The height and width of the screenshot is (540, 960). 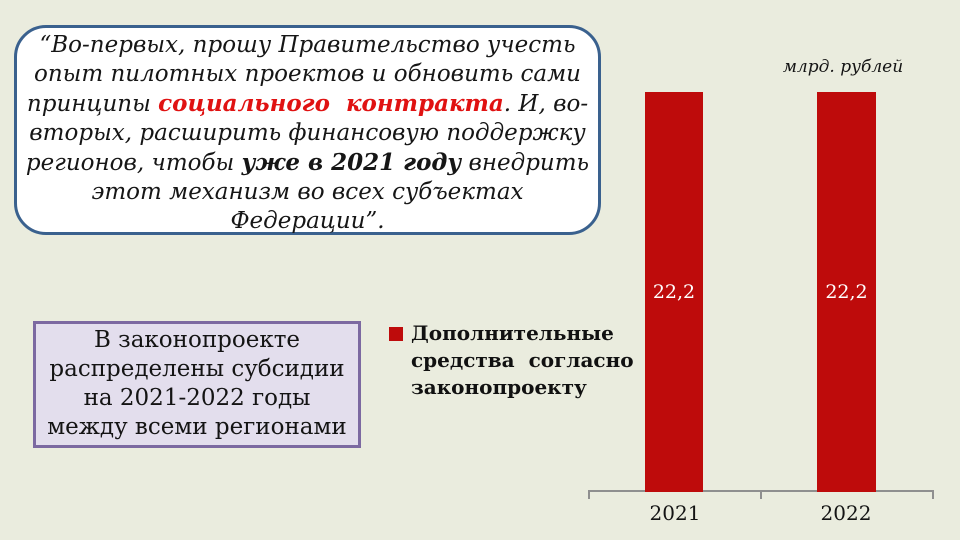 What do you see at coordinates (351, 162) in the screenshot?
I see `quote-highlight-bold: уже в 2021 году` at bounding box center [351, 162].